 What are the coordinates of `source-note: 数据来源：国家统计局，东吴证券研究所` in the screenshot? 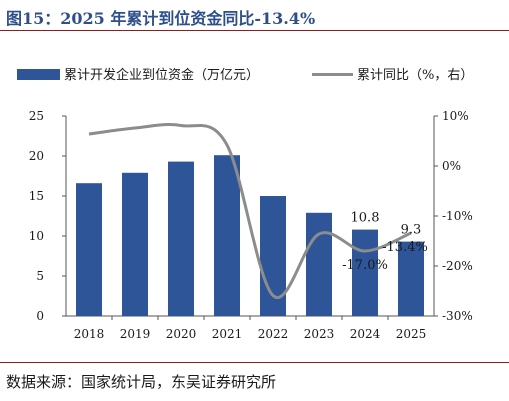 It's located at (141, 382).